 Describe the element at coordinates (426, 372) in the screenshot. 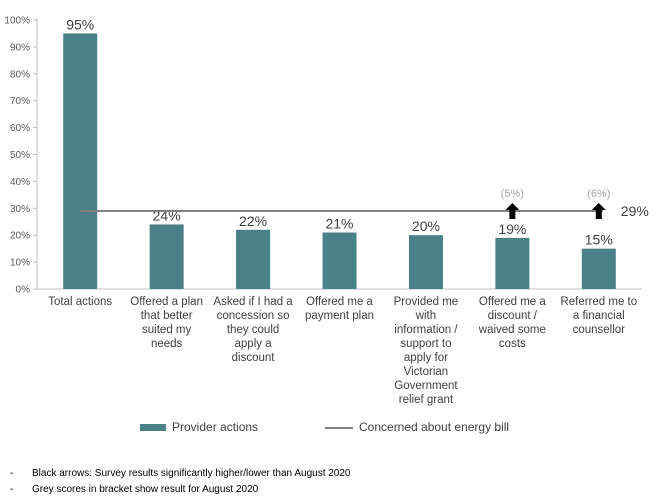

I see `x-tick-label: Victorian` at that location.